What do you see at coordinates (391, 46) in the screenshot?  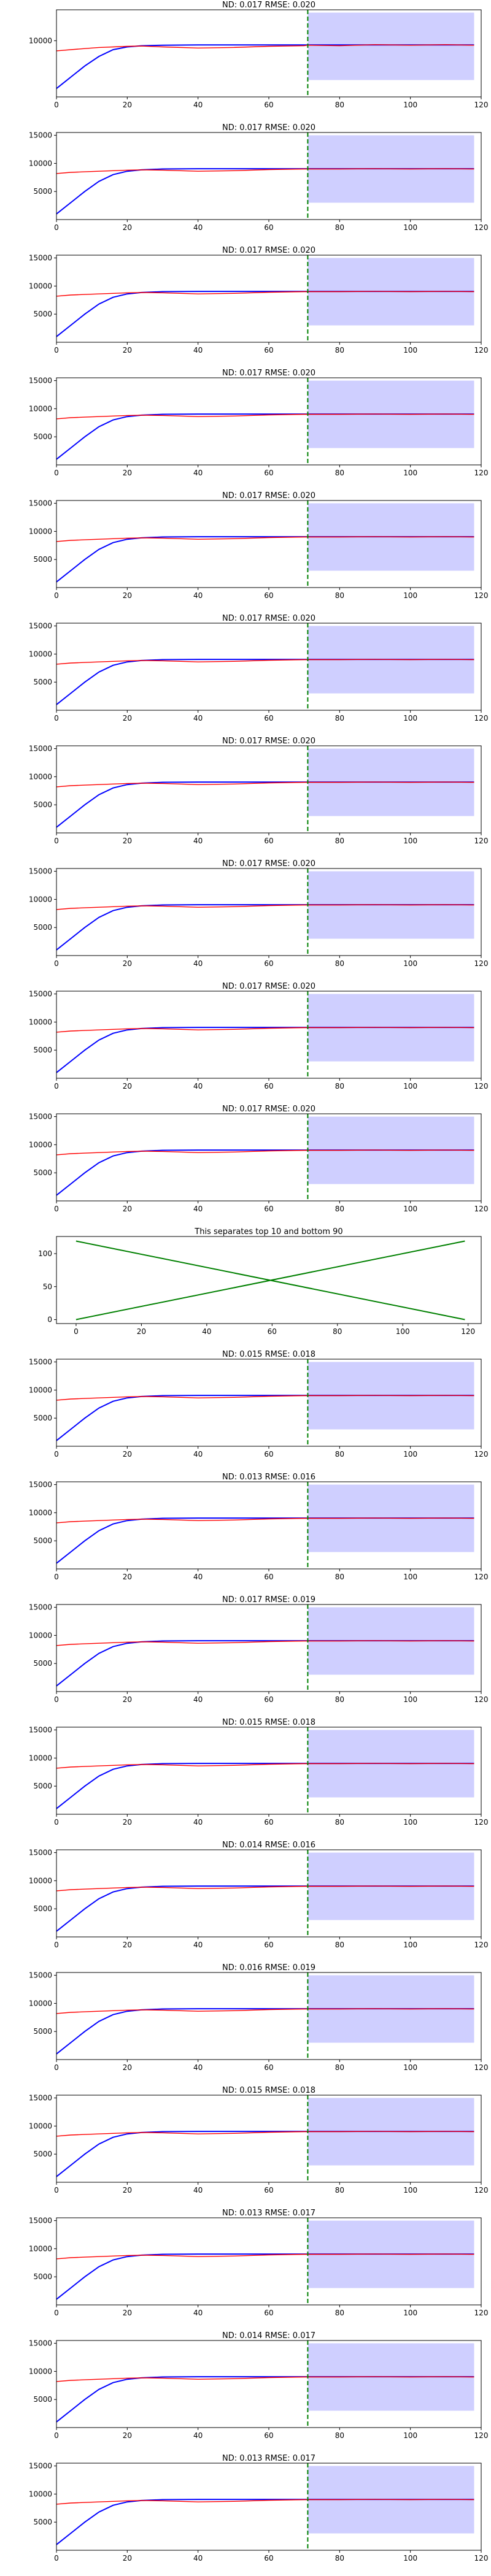 I see `forecast-band` at bounding box center [391, 46].